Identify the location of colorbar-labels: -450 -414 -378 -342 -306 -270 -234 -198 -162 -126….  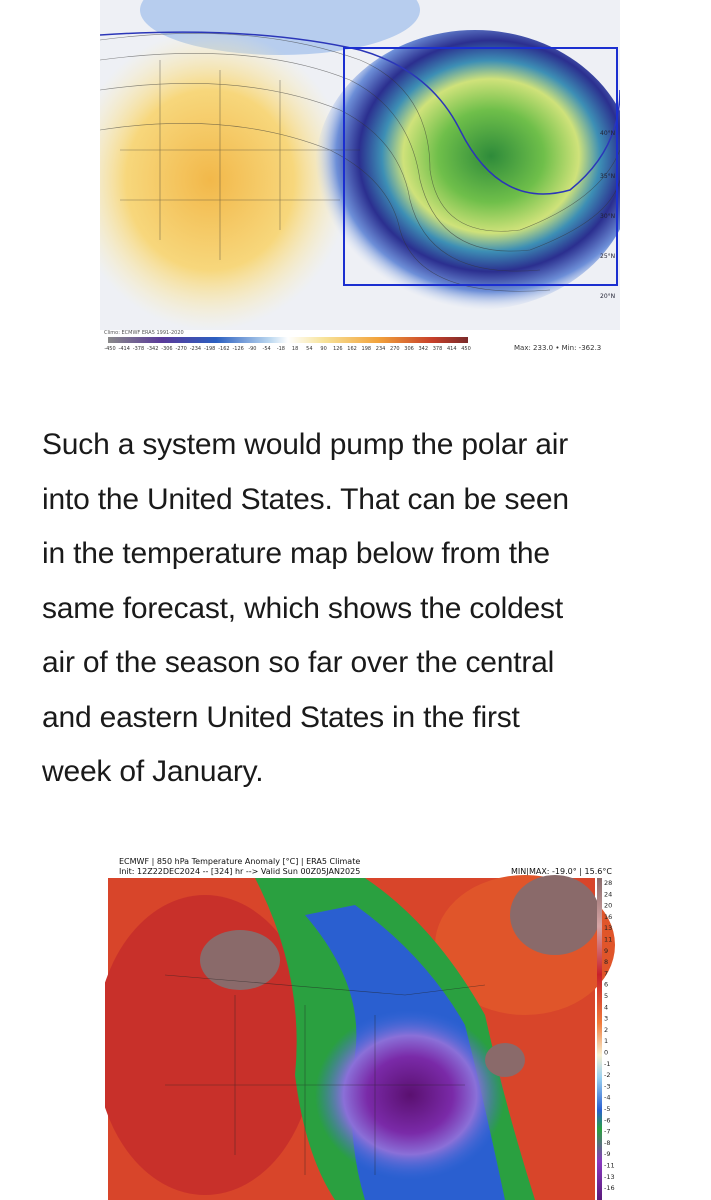
(287, 349).